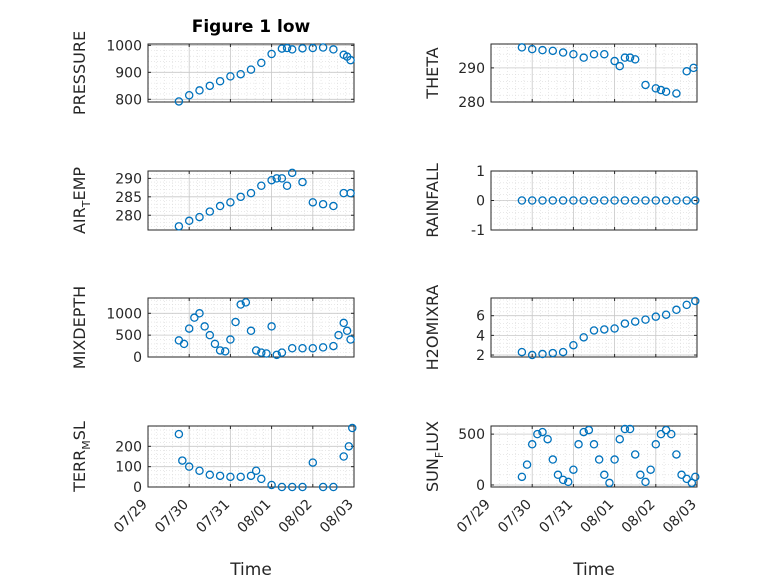  What do you see at coordinates (212, 327) in the screenshot?
I see `subplot-mixdepth: 0 500 1000 MIXDEPTH` at bounding box center [212, 327].